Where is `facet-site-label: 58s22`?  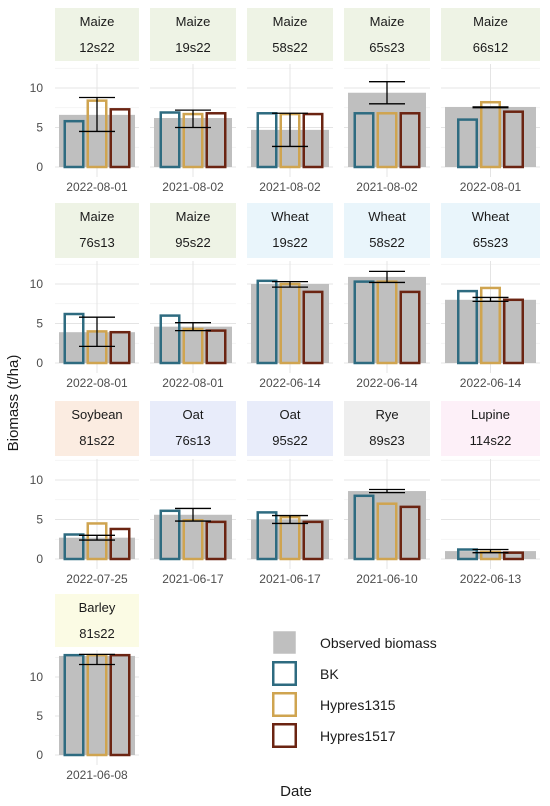 facet-site-label: 58s22 is located at coordinates (386, 242).